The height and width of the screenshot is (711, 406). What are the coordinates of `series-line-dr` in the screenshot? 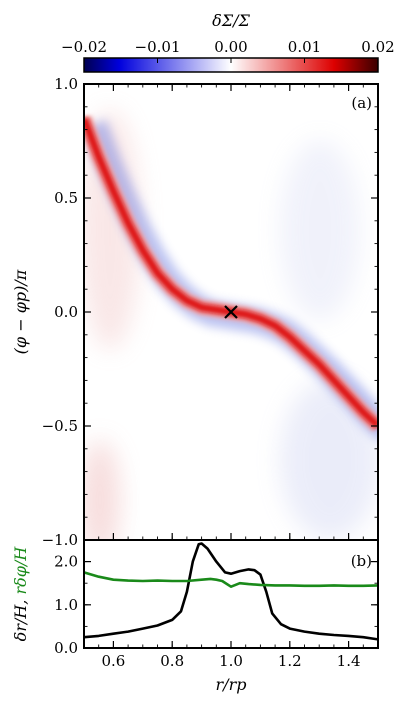 It's located at (231, 591).